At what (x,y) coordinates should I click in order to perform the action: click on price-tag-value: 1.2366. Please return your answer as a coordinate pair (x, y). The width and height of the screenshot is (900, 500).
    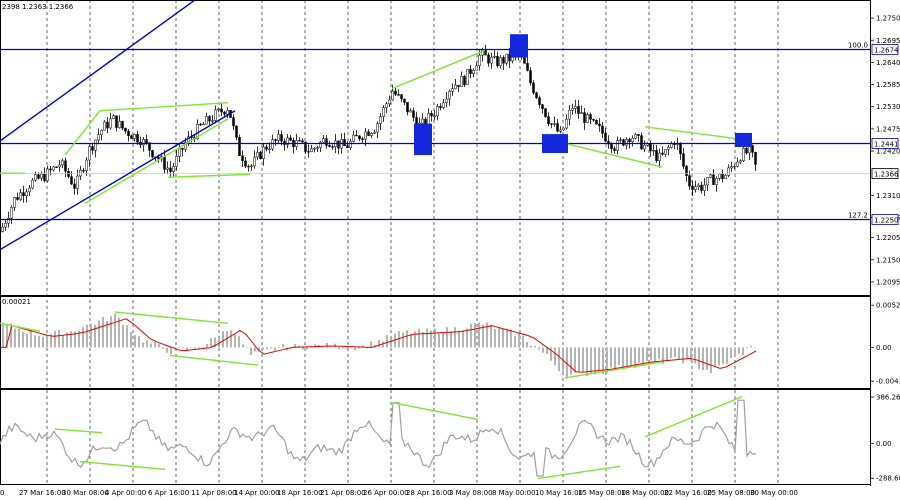
    Looking at the image, I should click on (886, 175).